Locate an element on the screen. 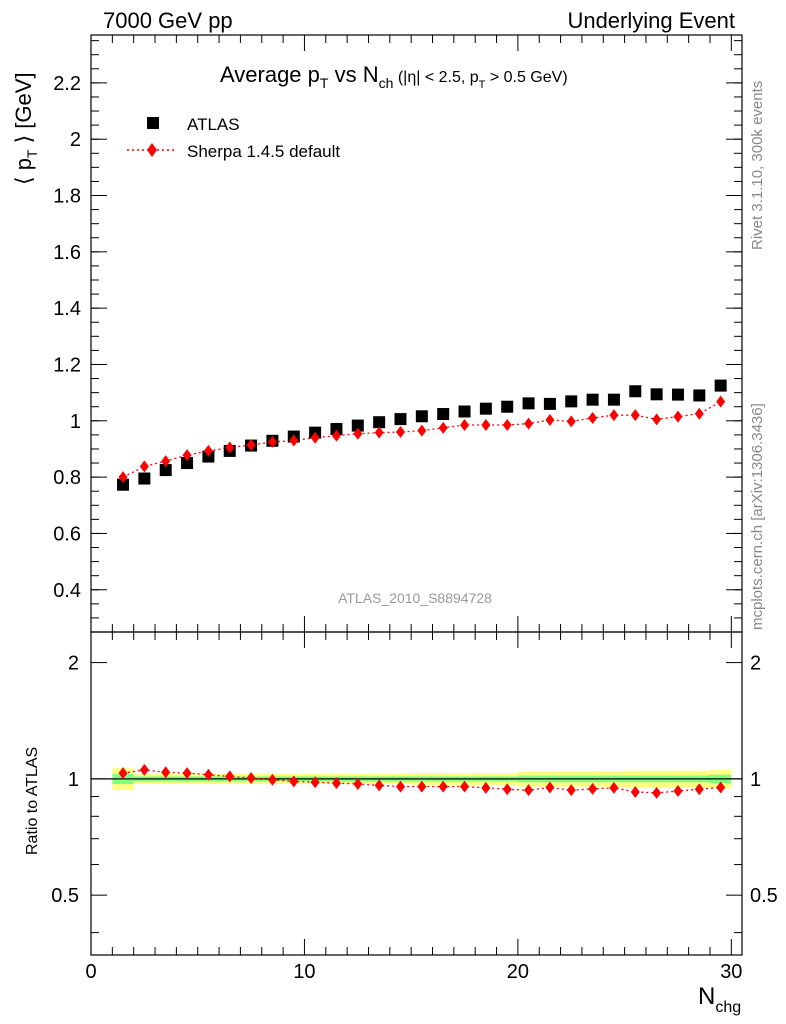 The height and width of the screenshot is (1024, 786). atlas-markers is located at coordinates (422, 435).